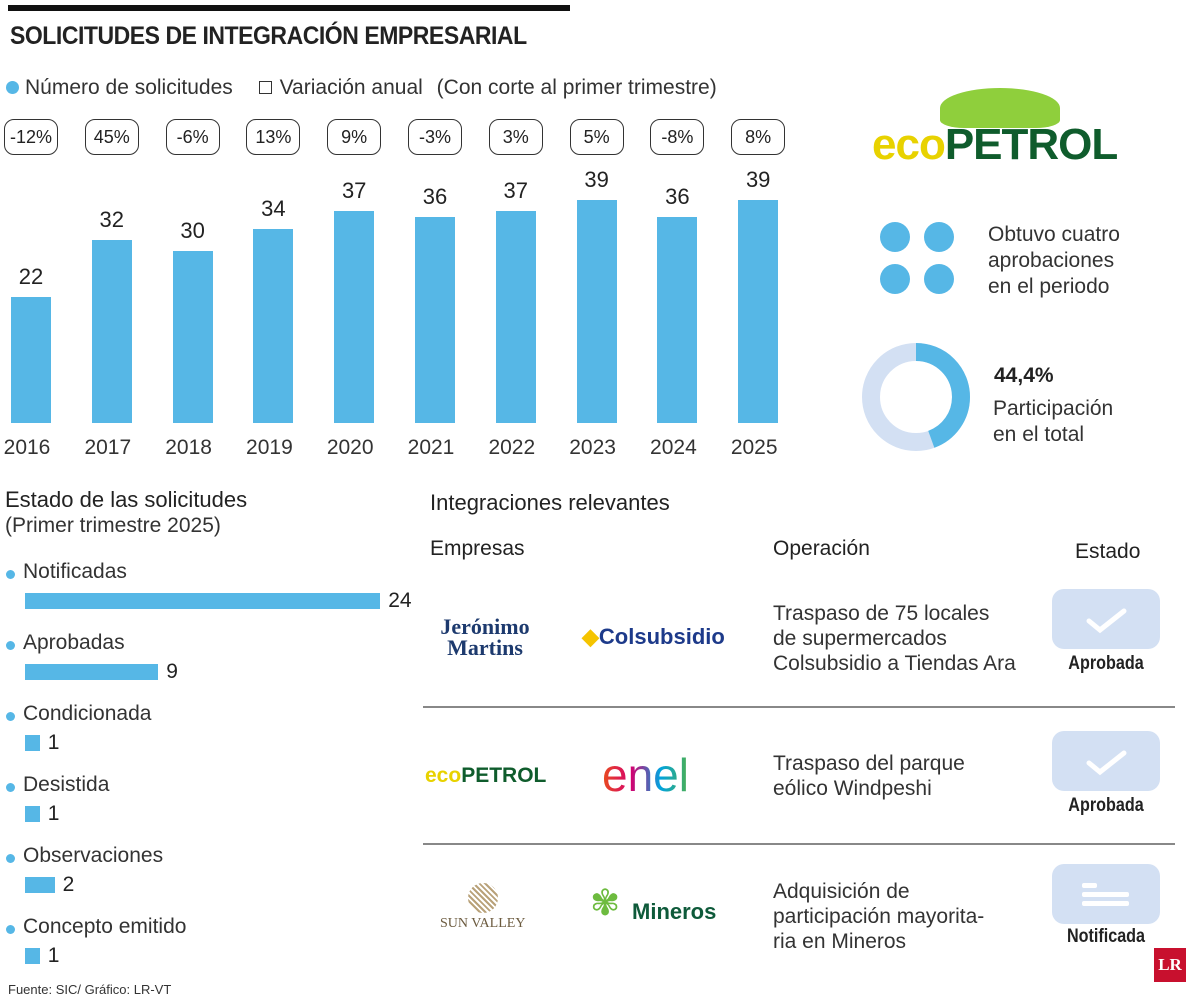  What do you see at coordinates (1000, 108) in the screenshot?
I see `iguana-icon` at bounding box center [1000, 108].